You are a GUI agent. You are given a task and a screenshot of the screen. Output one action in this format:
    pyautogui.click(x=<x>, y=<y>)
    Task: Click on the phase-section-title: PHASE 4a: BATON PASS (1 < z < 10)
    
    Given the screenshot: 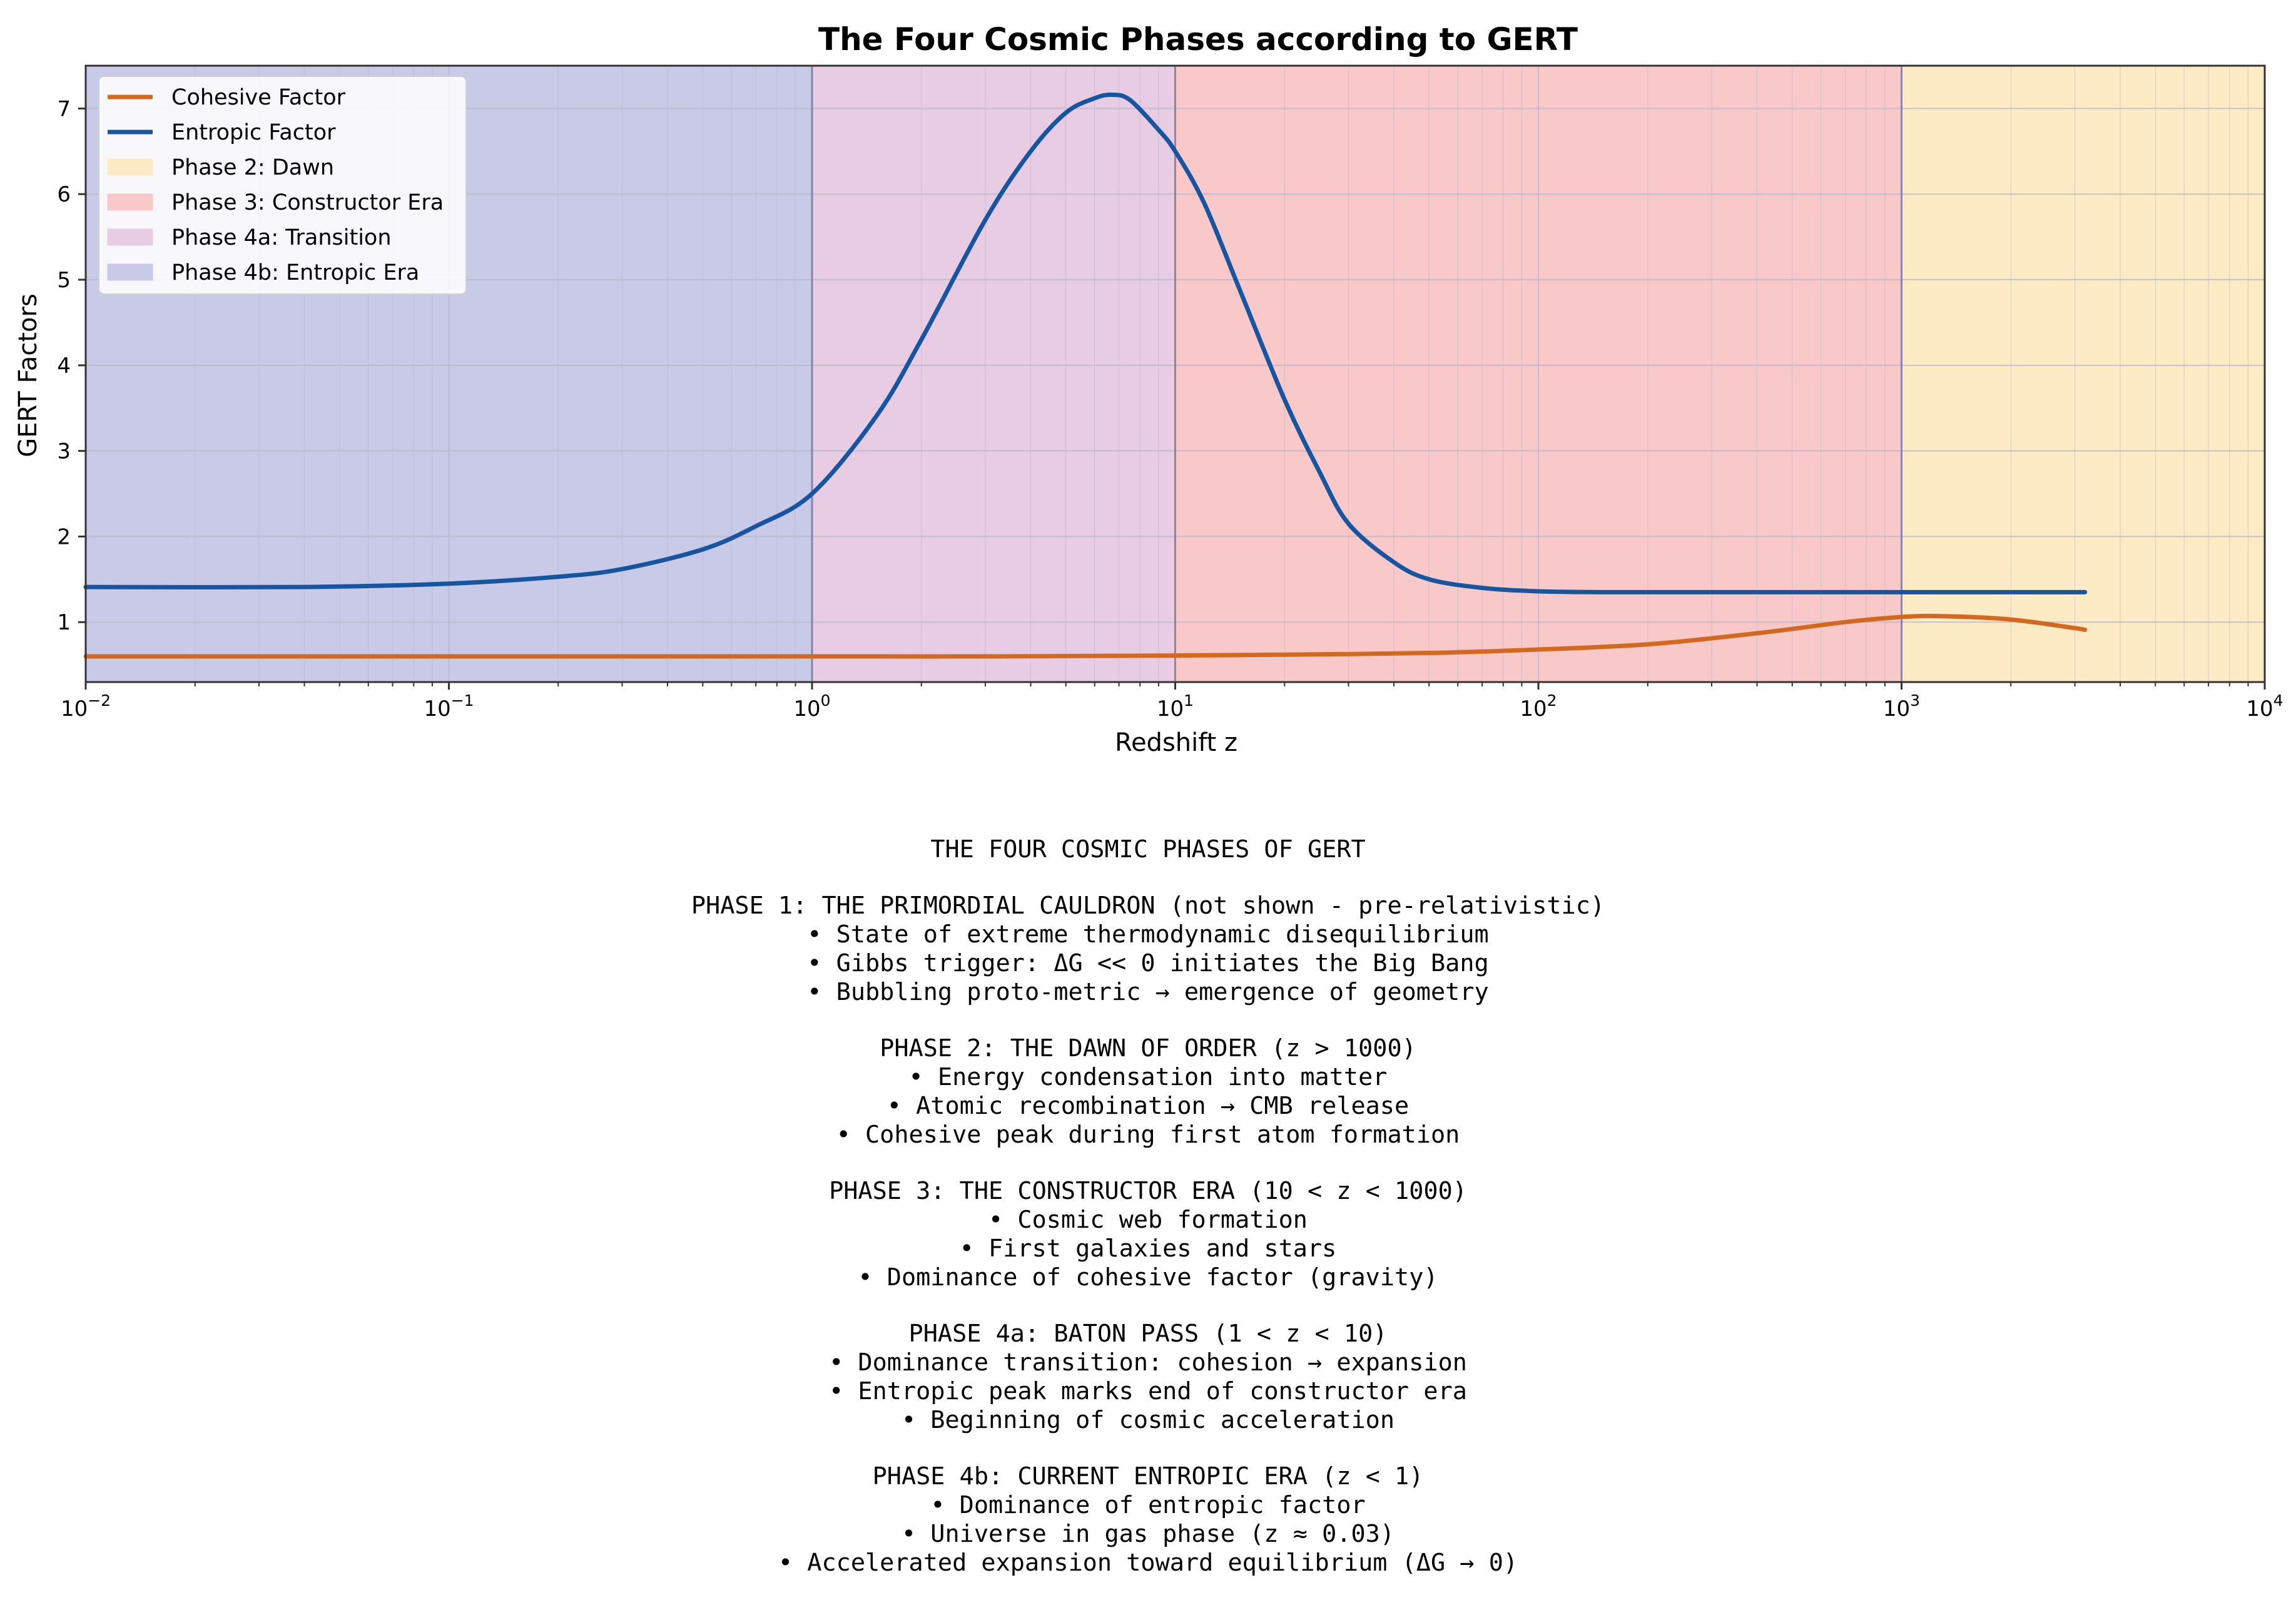 What is the action you would take?
    pyautogui.click(x=1148, y=1334)
    